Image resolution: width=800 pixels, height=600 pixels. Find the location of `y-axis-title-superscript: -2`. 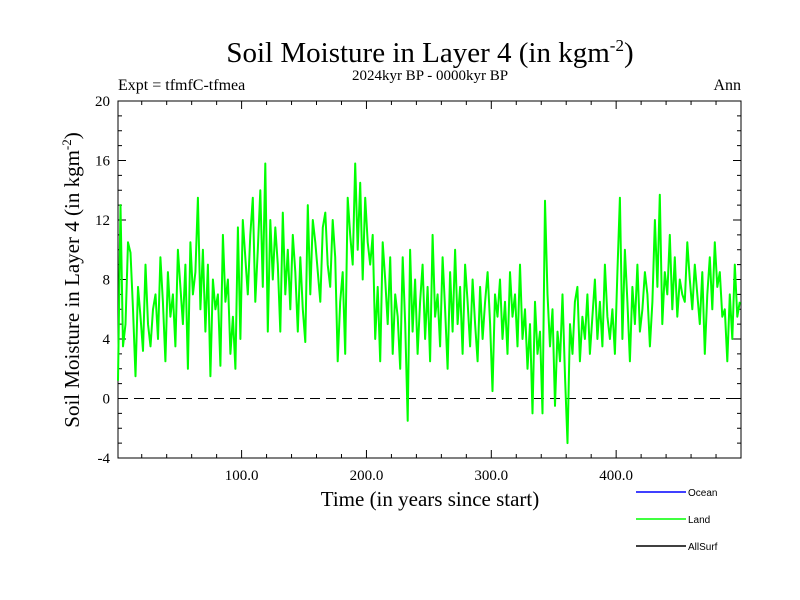

y-axis-title-superscript: -2 is located at coordinates (66, 144).